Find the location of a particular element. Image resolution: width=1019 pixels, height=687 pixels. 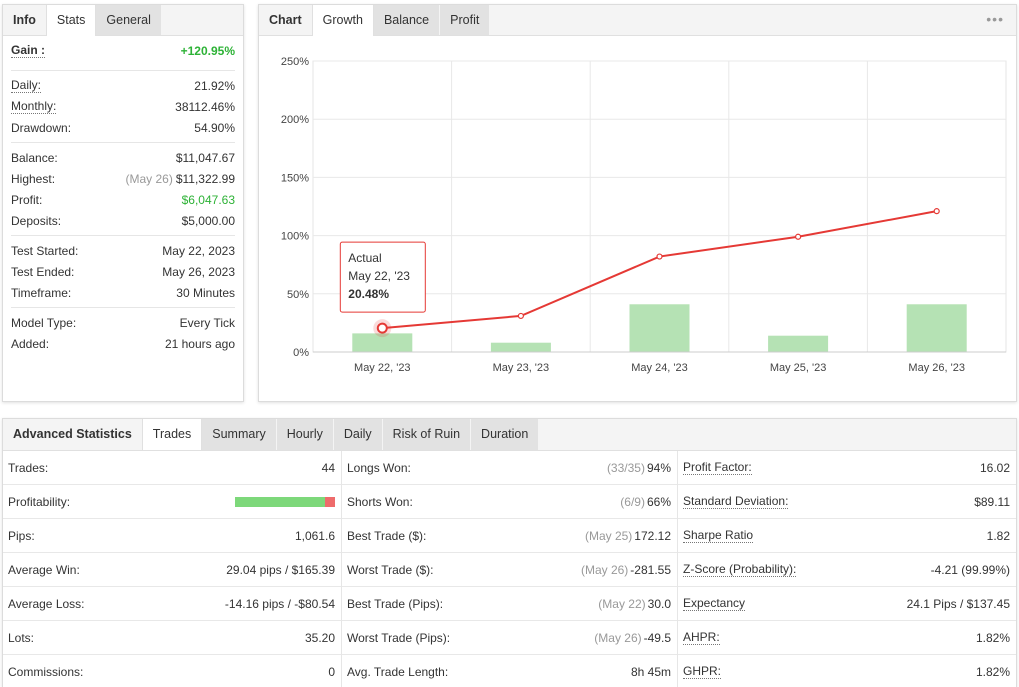

x-tick-label: May 26, '23 is located at coordinates (936, 368).